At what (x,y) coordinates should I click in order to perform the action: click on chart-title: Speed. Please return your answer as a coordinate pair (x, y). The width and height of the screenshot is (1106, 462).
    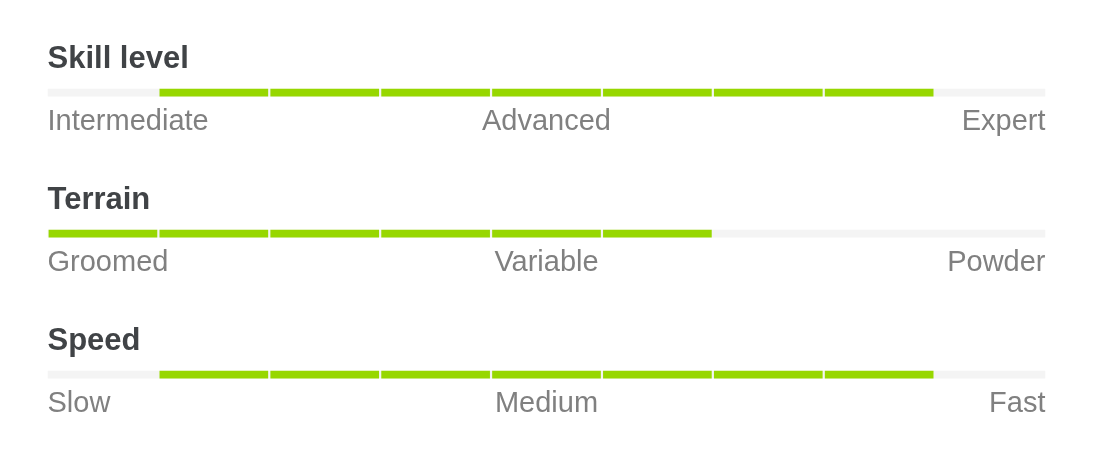
    Looking at the image, I should click on (94, 339).